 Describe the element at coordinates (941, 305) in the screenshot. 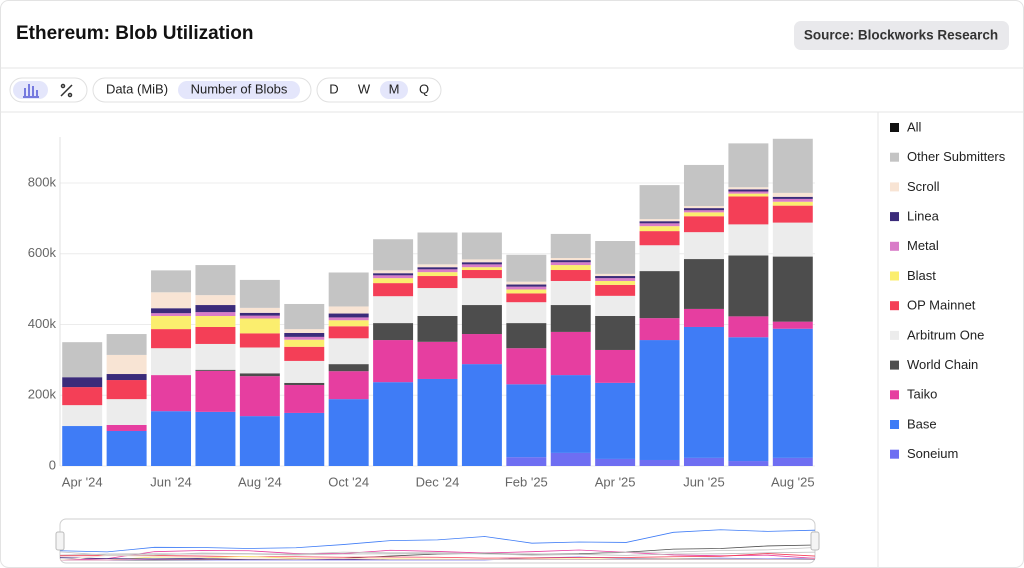

I see `legend-label: OP Mainnet` at that location.